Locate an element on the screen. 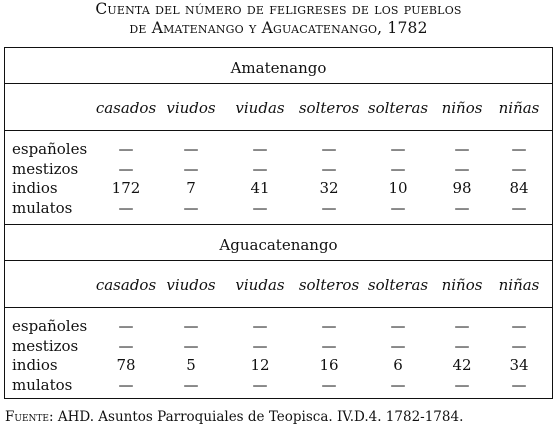 This screenshot has width=557, height=430. table-cell: 78 is located at coordinates (126, 365).